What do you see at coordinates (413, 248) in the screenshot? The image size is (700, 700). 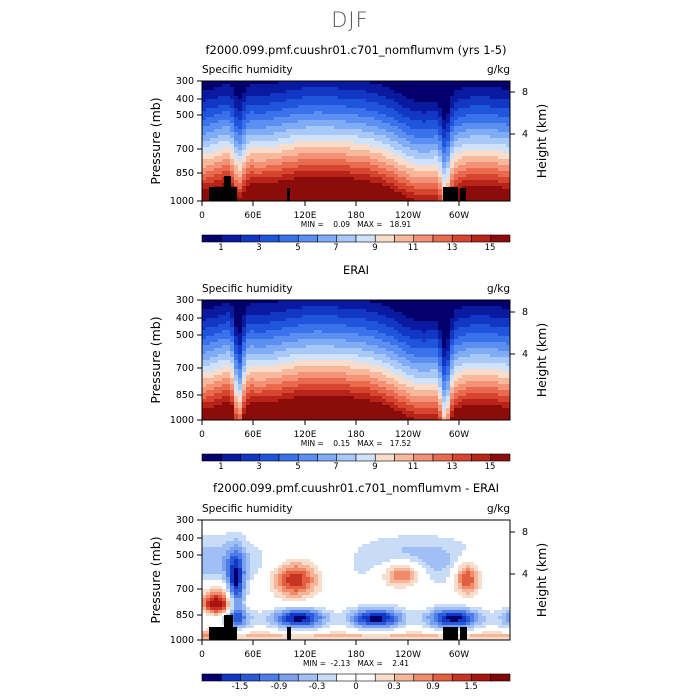 I see `colorbar-label: 11` at bounding box center [413, 248].